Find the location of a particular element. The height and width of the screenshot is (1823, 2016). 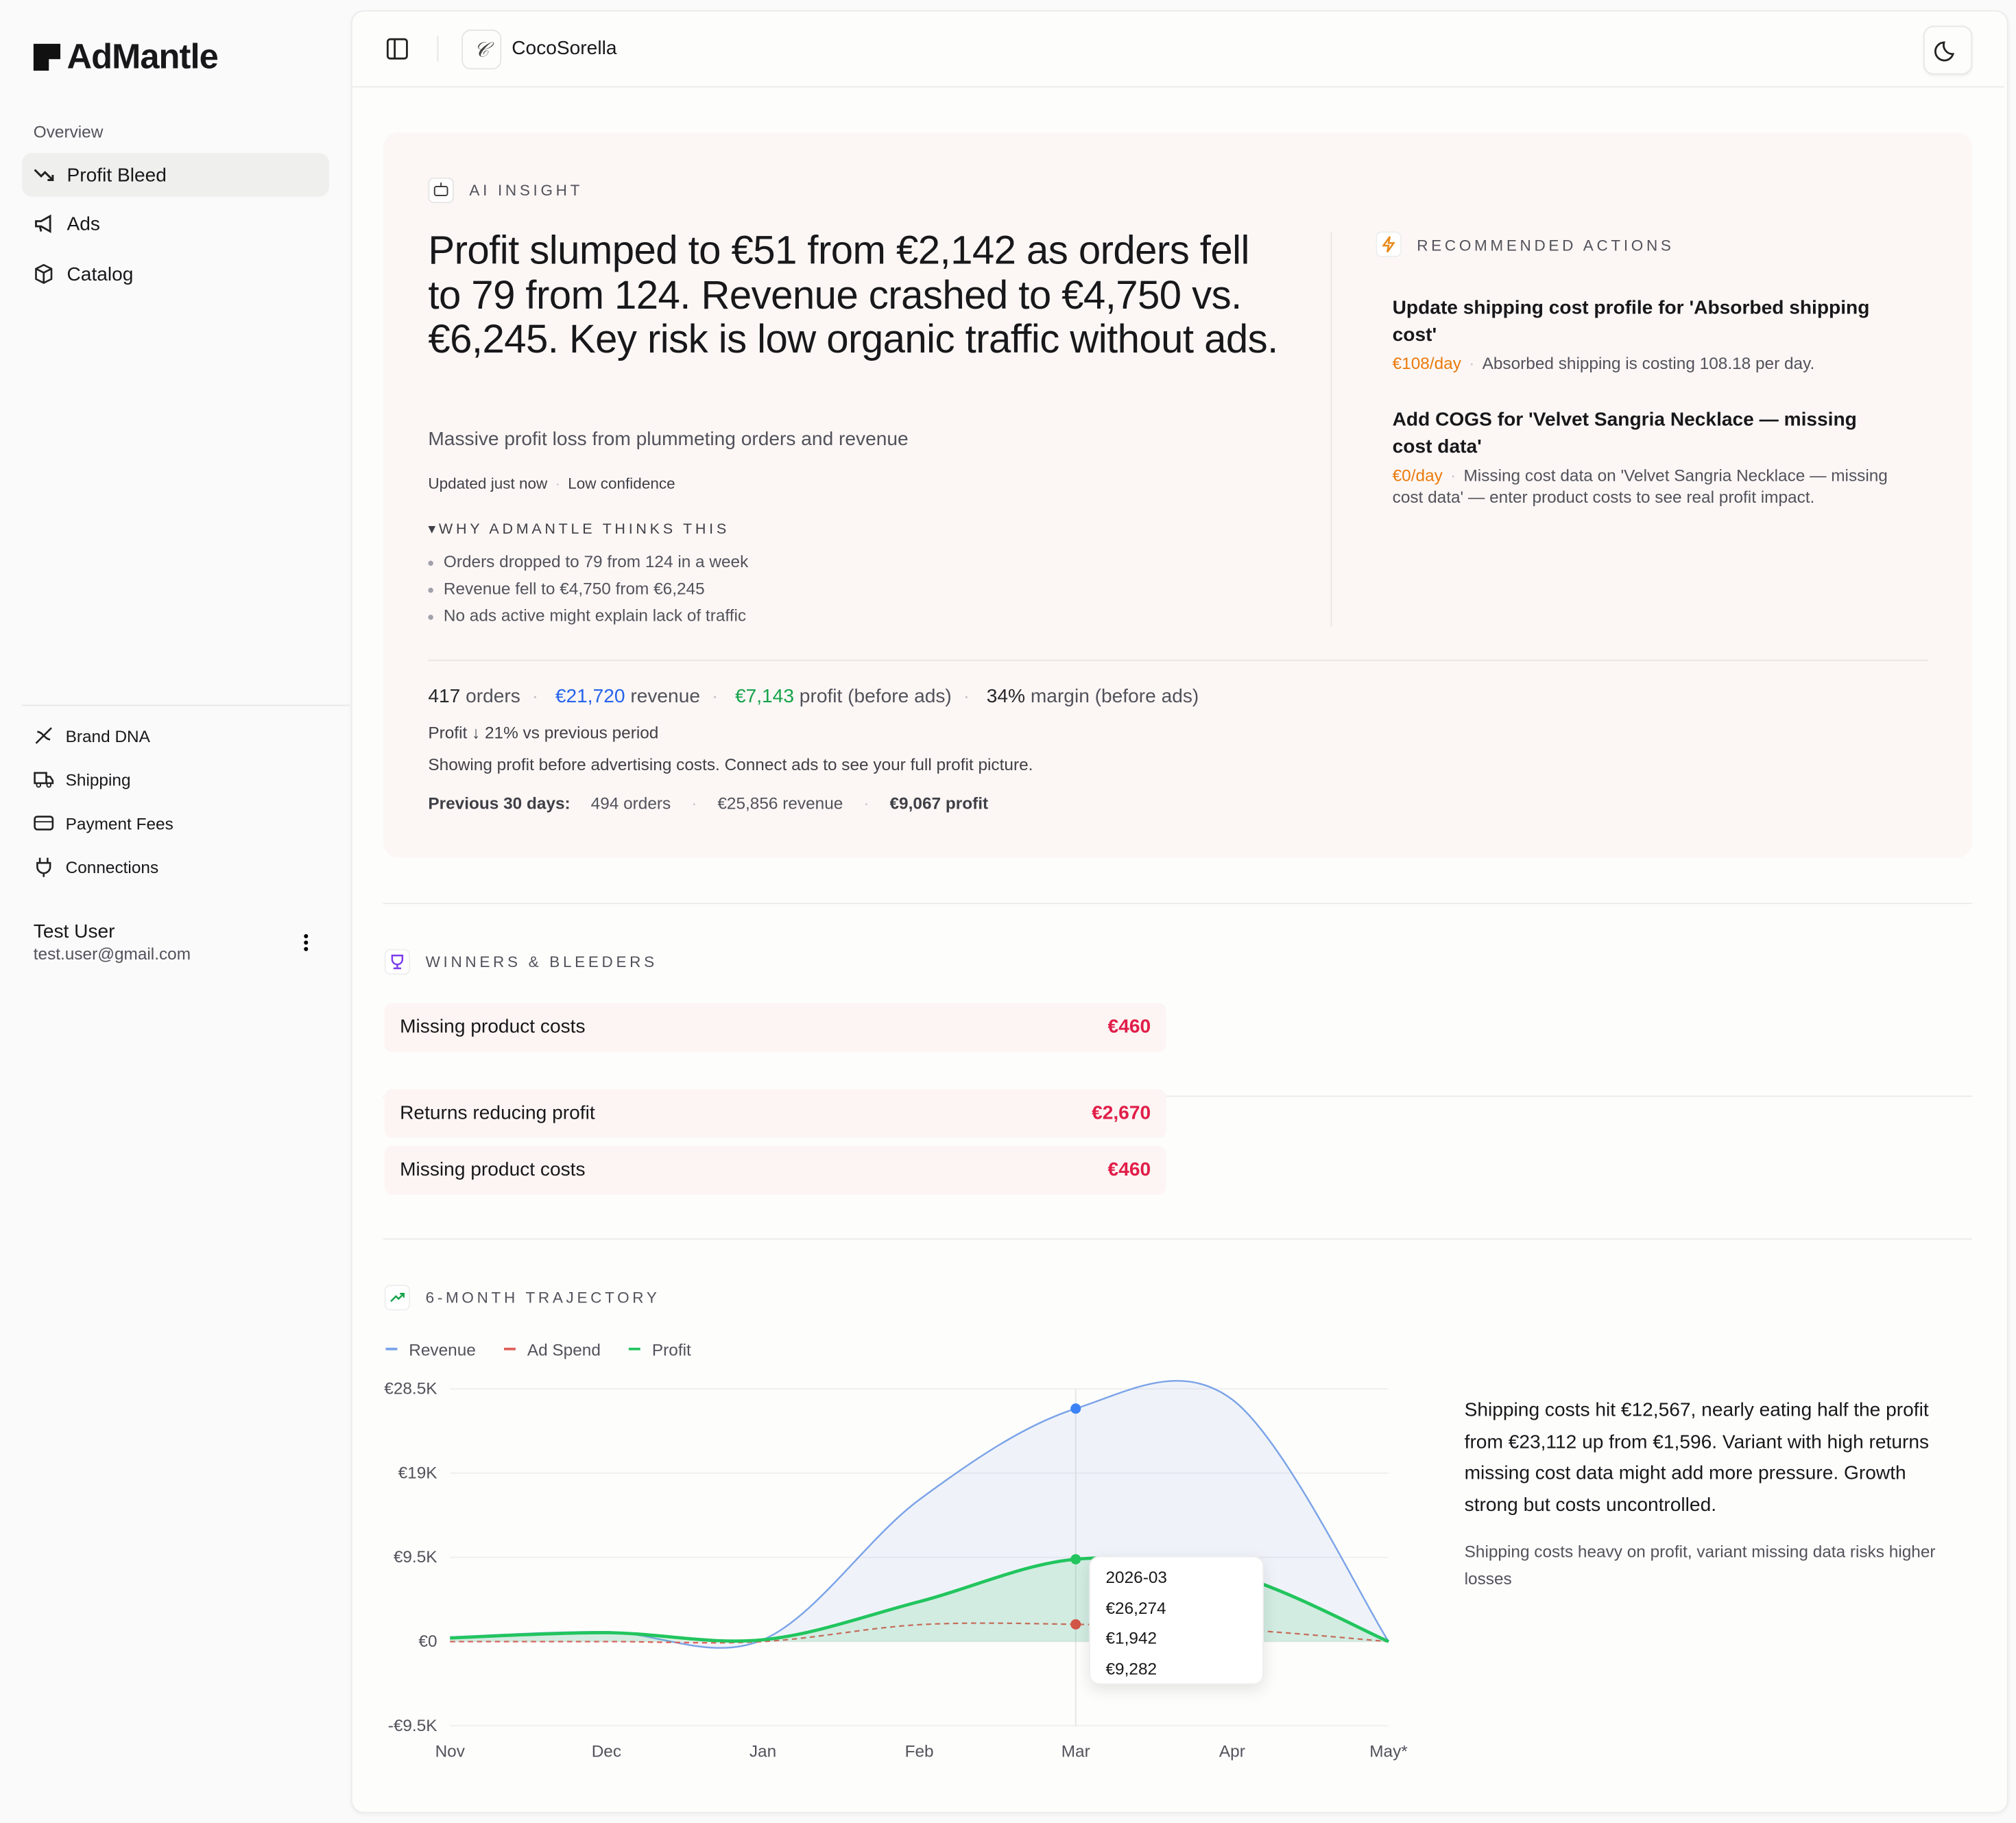

why-toggle: ▾WHY ADMANTLE THINKS THIS is located at coordinates (579, 530).